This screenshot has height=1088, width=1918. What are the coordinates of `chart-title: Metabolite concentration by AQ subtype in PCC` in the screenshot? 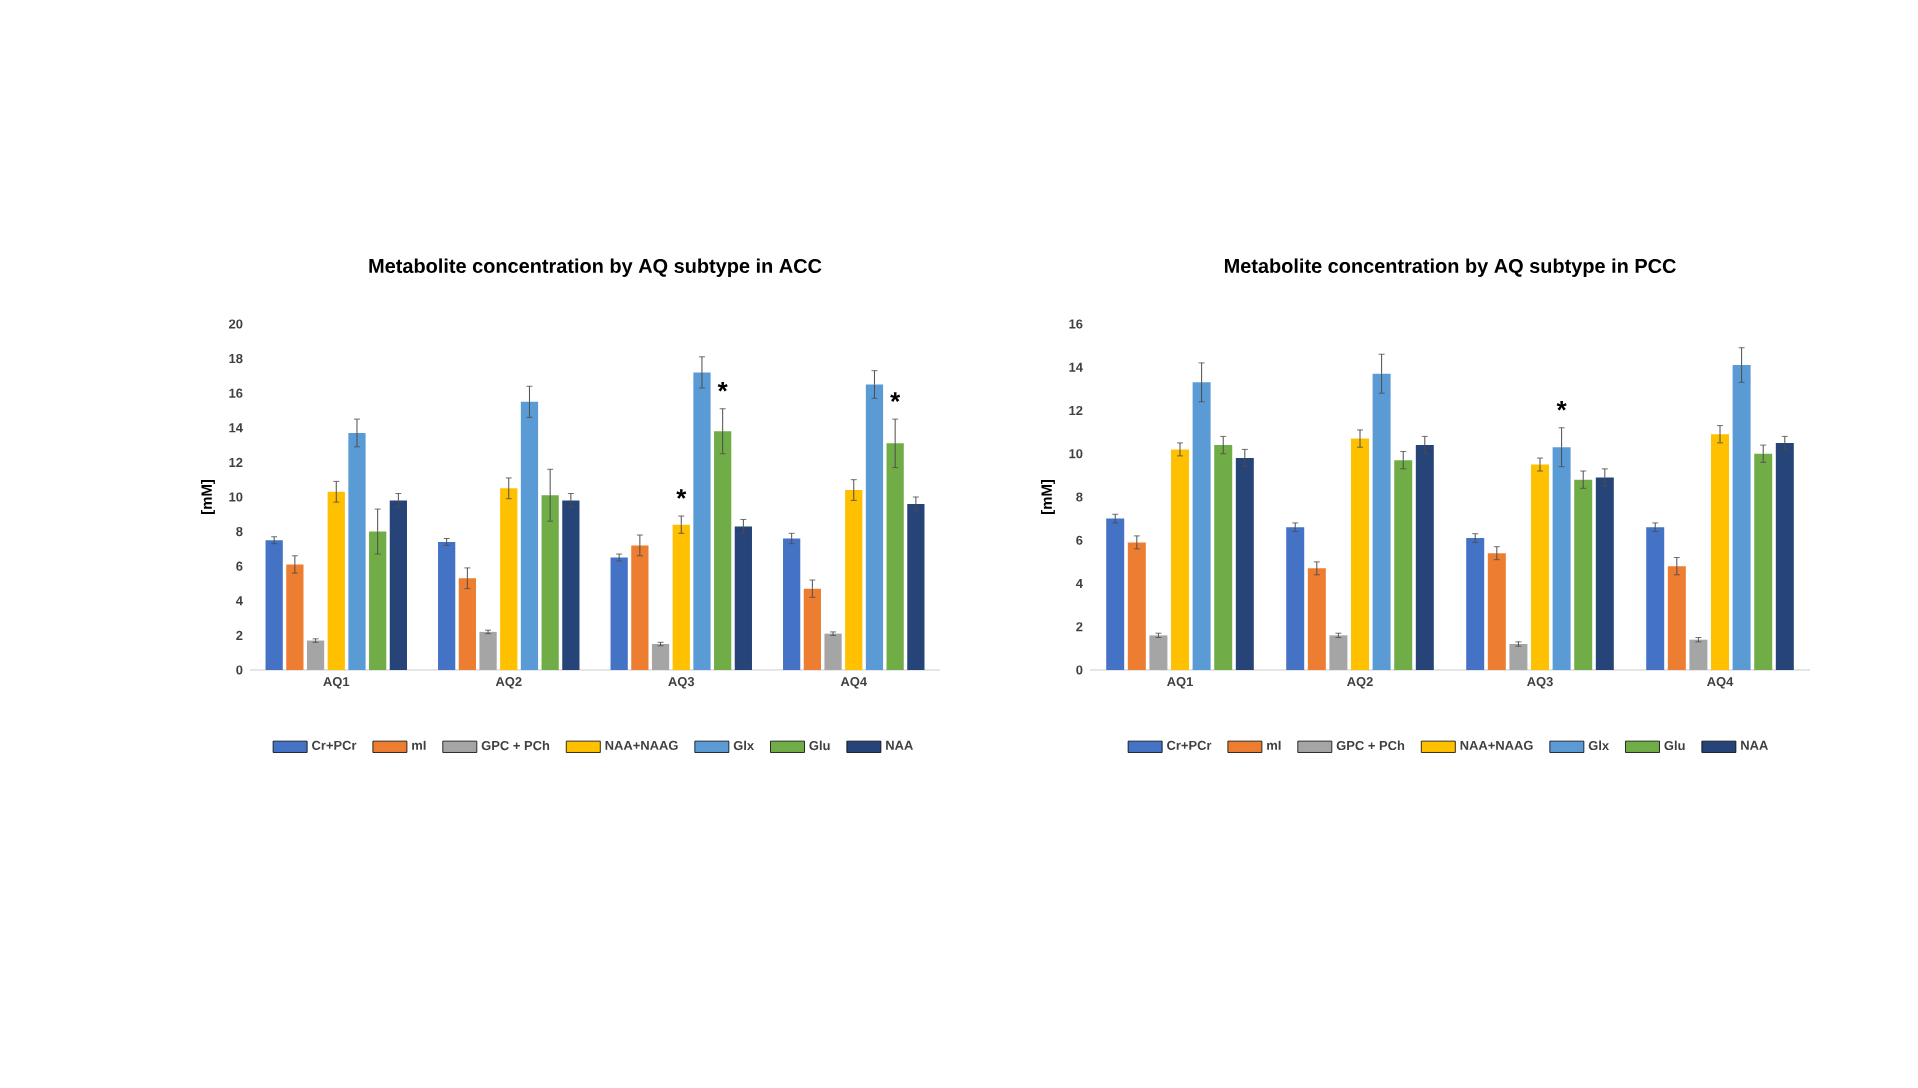 It's located at (1450, 267).